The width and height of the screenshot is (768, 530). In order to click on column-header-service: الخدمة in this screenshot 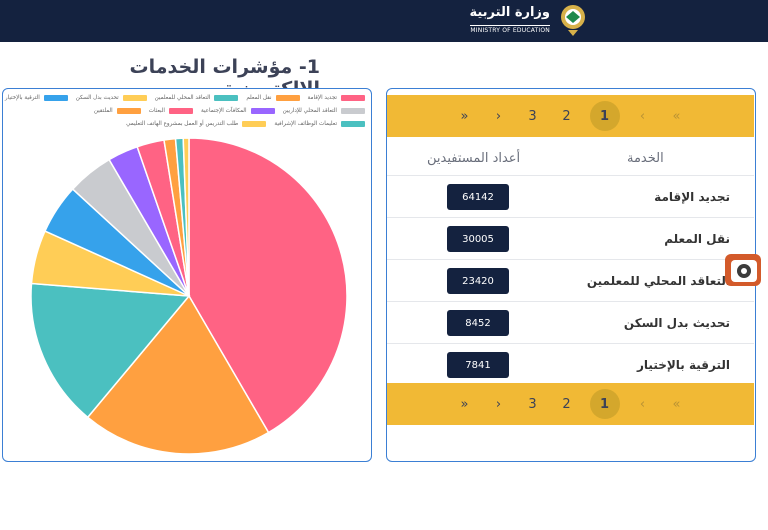, I will do `click(645, 158)`.